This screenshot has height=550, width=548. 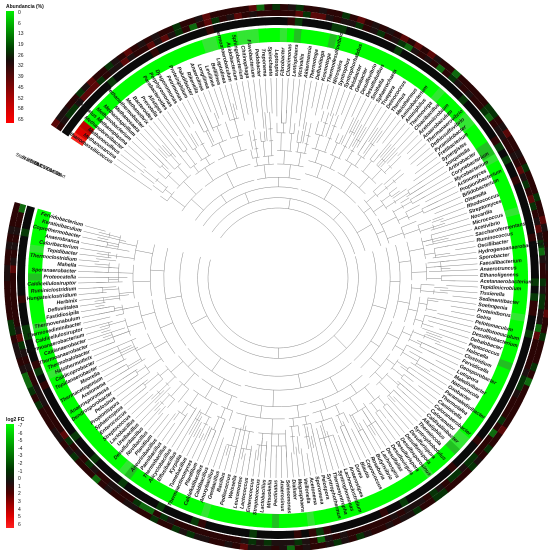 I want to click on taxon-label: Herbinix, so click(x=67, y=302).